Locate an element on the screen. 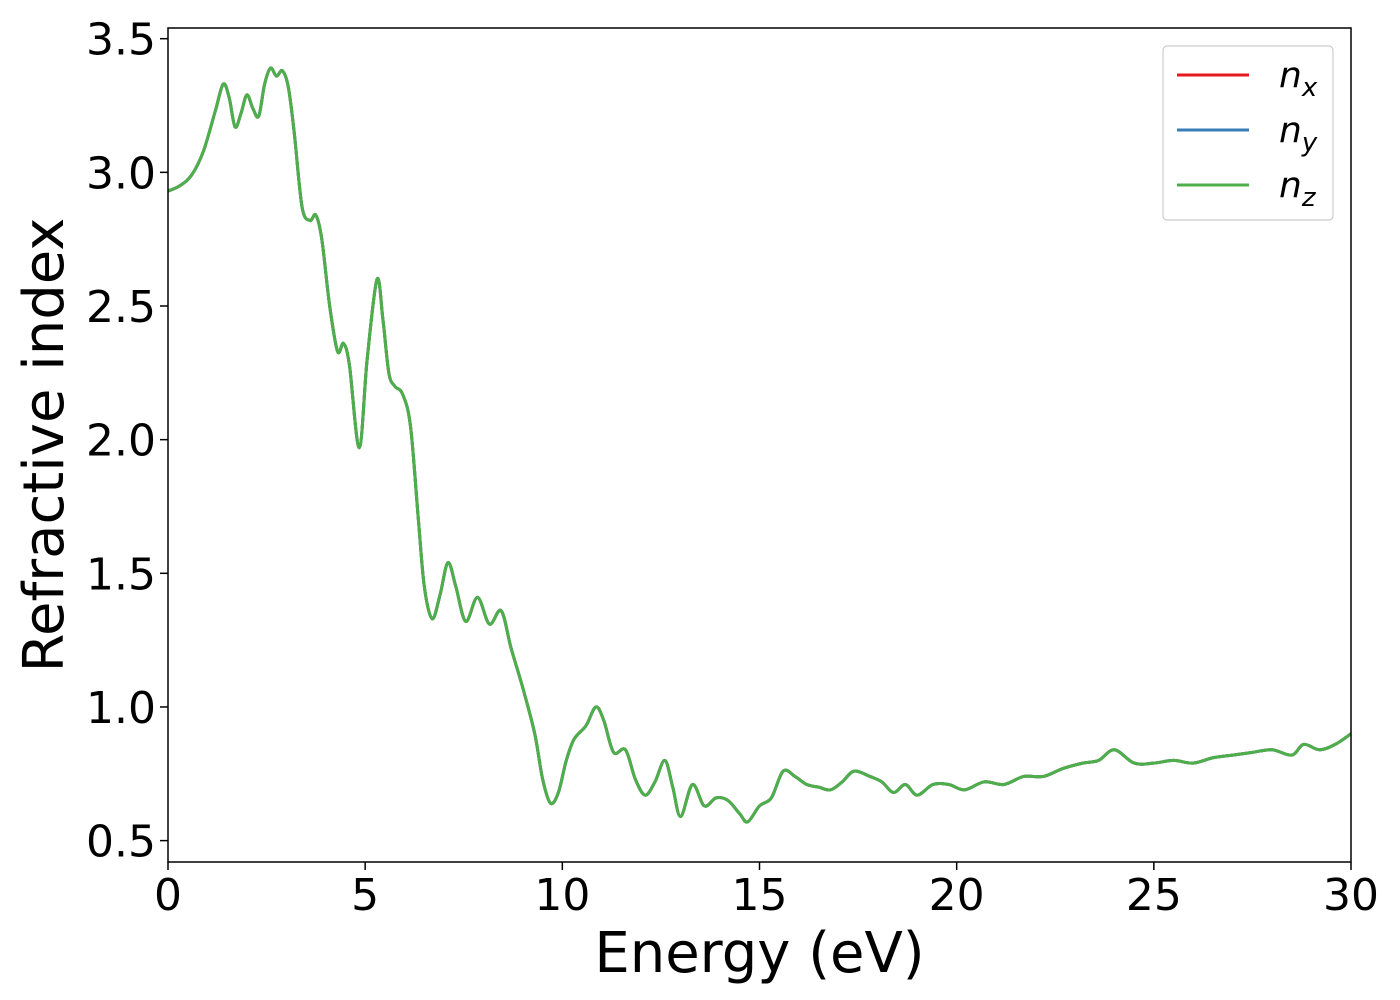  legend: nx ny nz is located at coordinates (1248, 133).